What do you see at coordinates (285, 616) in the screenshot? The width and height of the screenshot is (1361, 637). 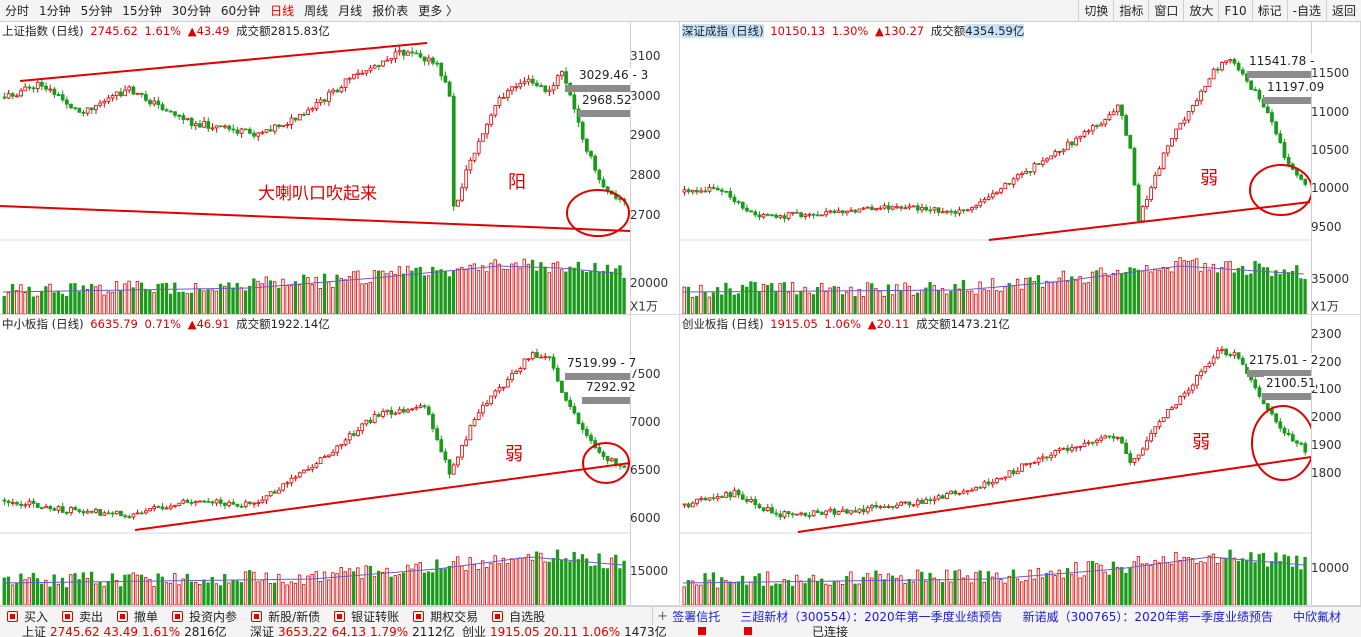 I see `ipo-button: 新股/新债` at bounding box center [285, 616].